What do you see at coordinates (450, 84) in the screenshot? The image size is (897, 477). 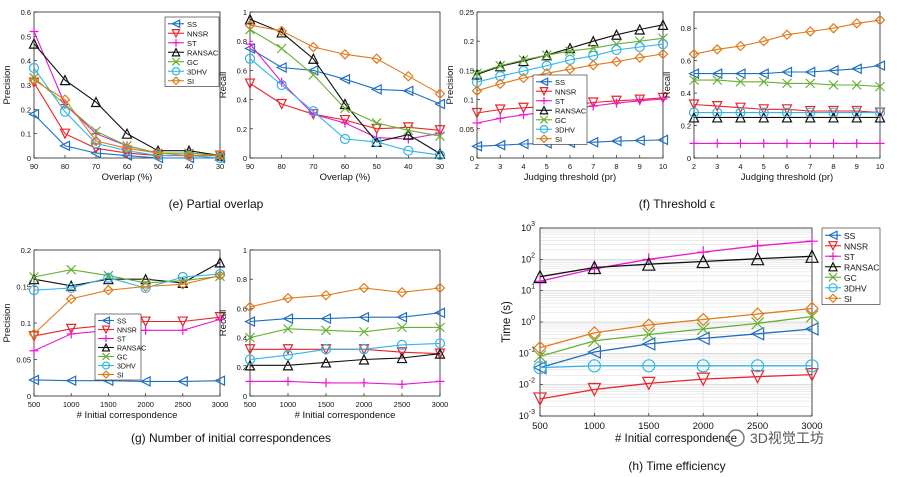 I see `y-axis-label: Precision` at bounding box center [450, 84].